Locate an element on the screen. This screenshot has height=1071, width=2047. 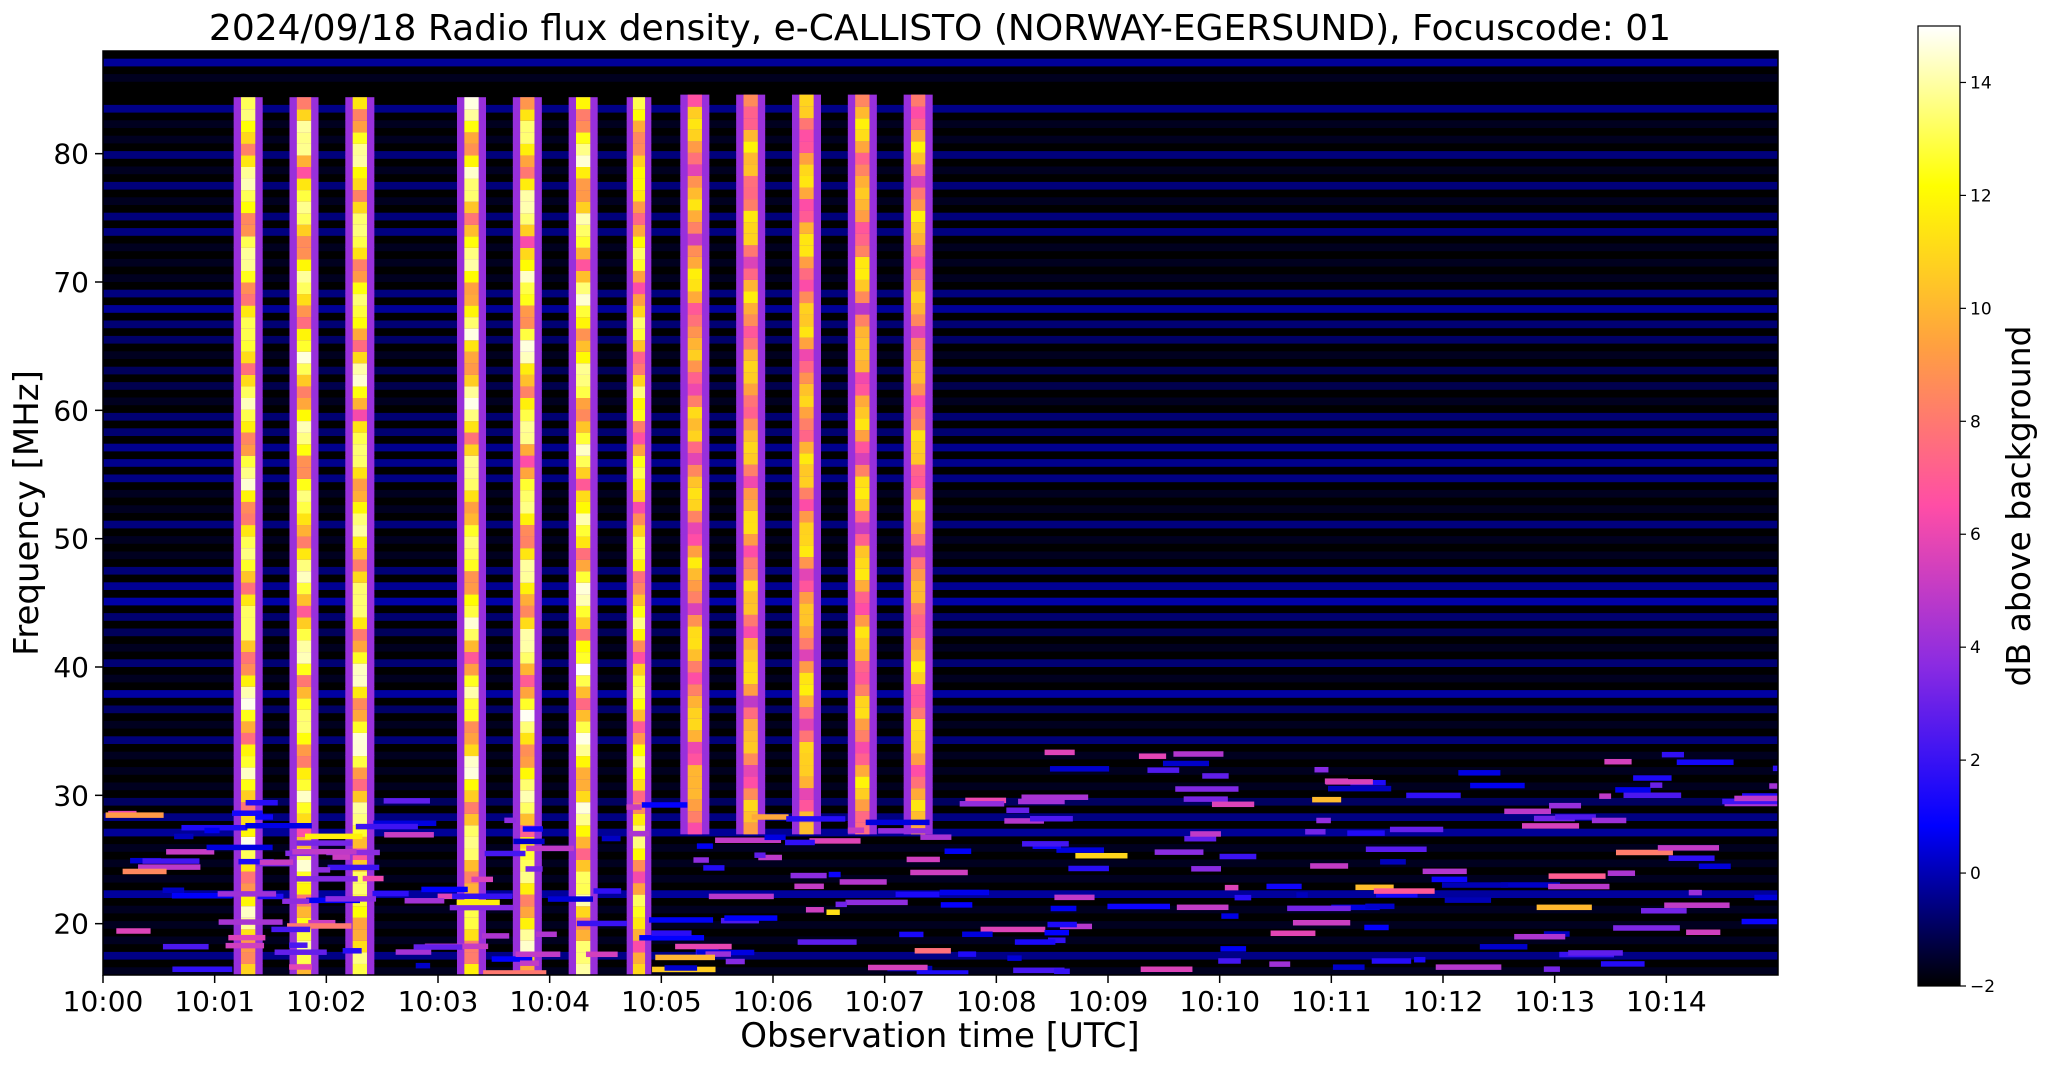
x-tick-label: 10:00 is located at coordinates (103, 1001).